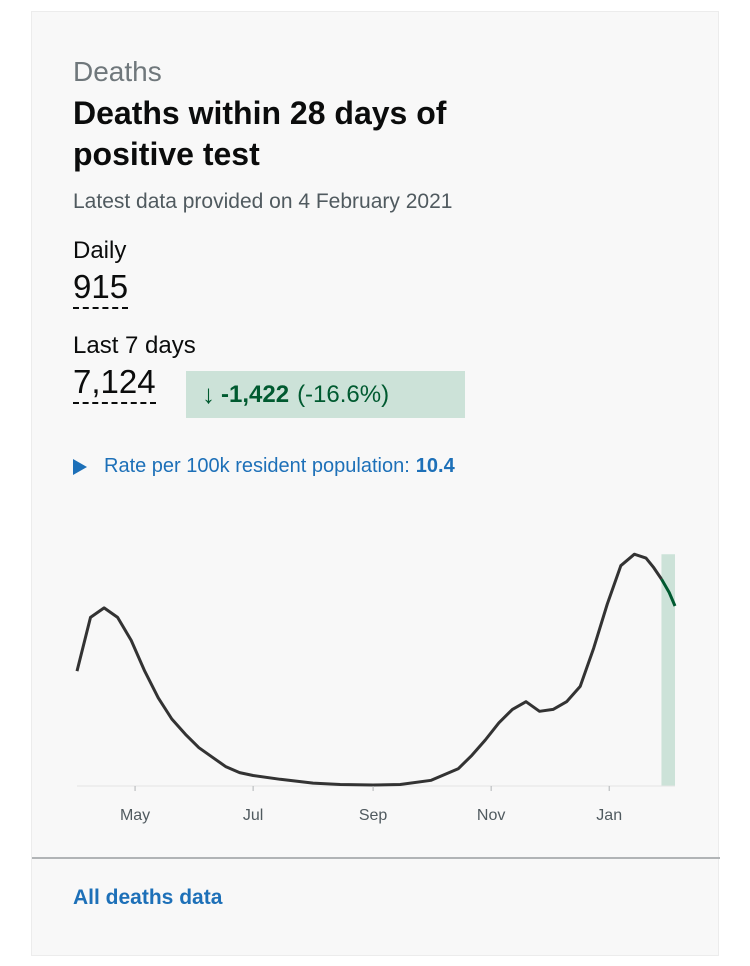 This screenshot has height=966, width=750. Describe the element at coordinates (101, 289) in the screenshot. I see `daily-value: 915` at that location.